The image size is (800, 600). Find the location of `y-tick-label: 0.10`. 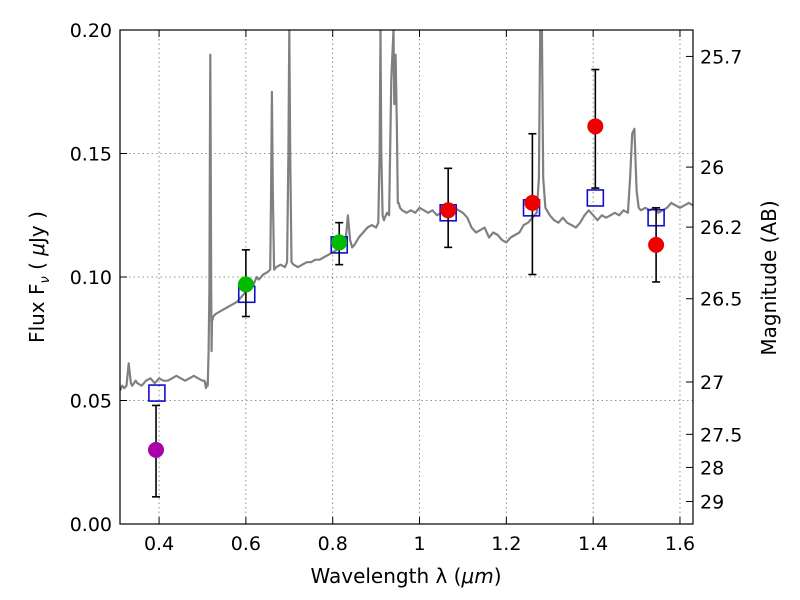

y-tick-label: 0.10 is located at coordinates (91, 278).